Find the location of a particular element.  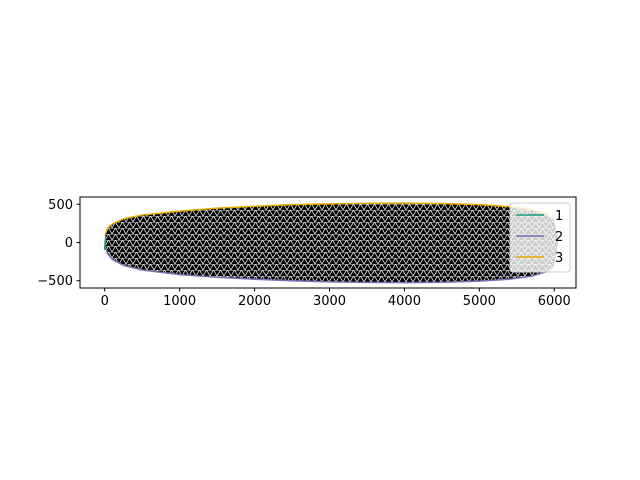

plot-area is located at coordinates (330, 243).